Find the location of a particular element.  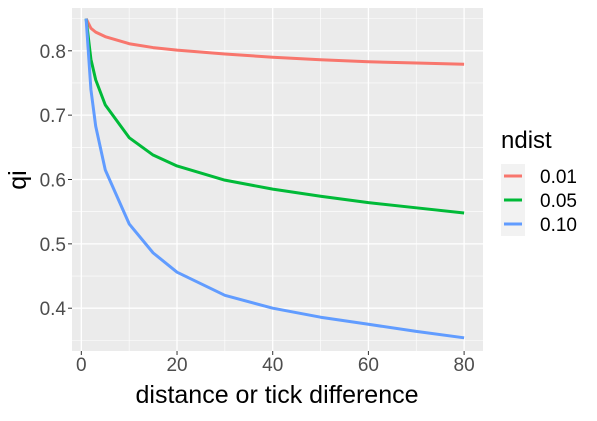

y-axis-label: qi is located at coordinates (18, 179).